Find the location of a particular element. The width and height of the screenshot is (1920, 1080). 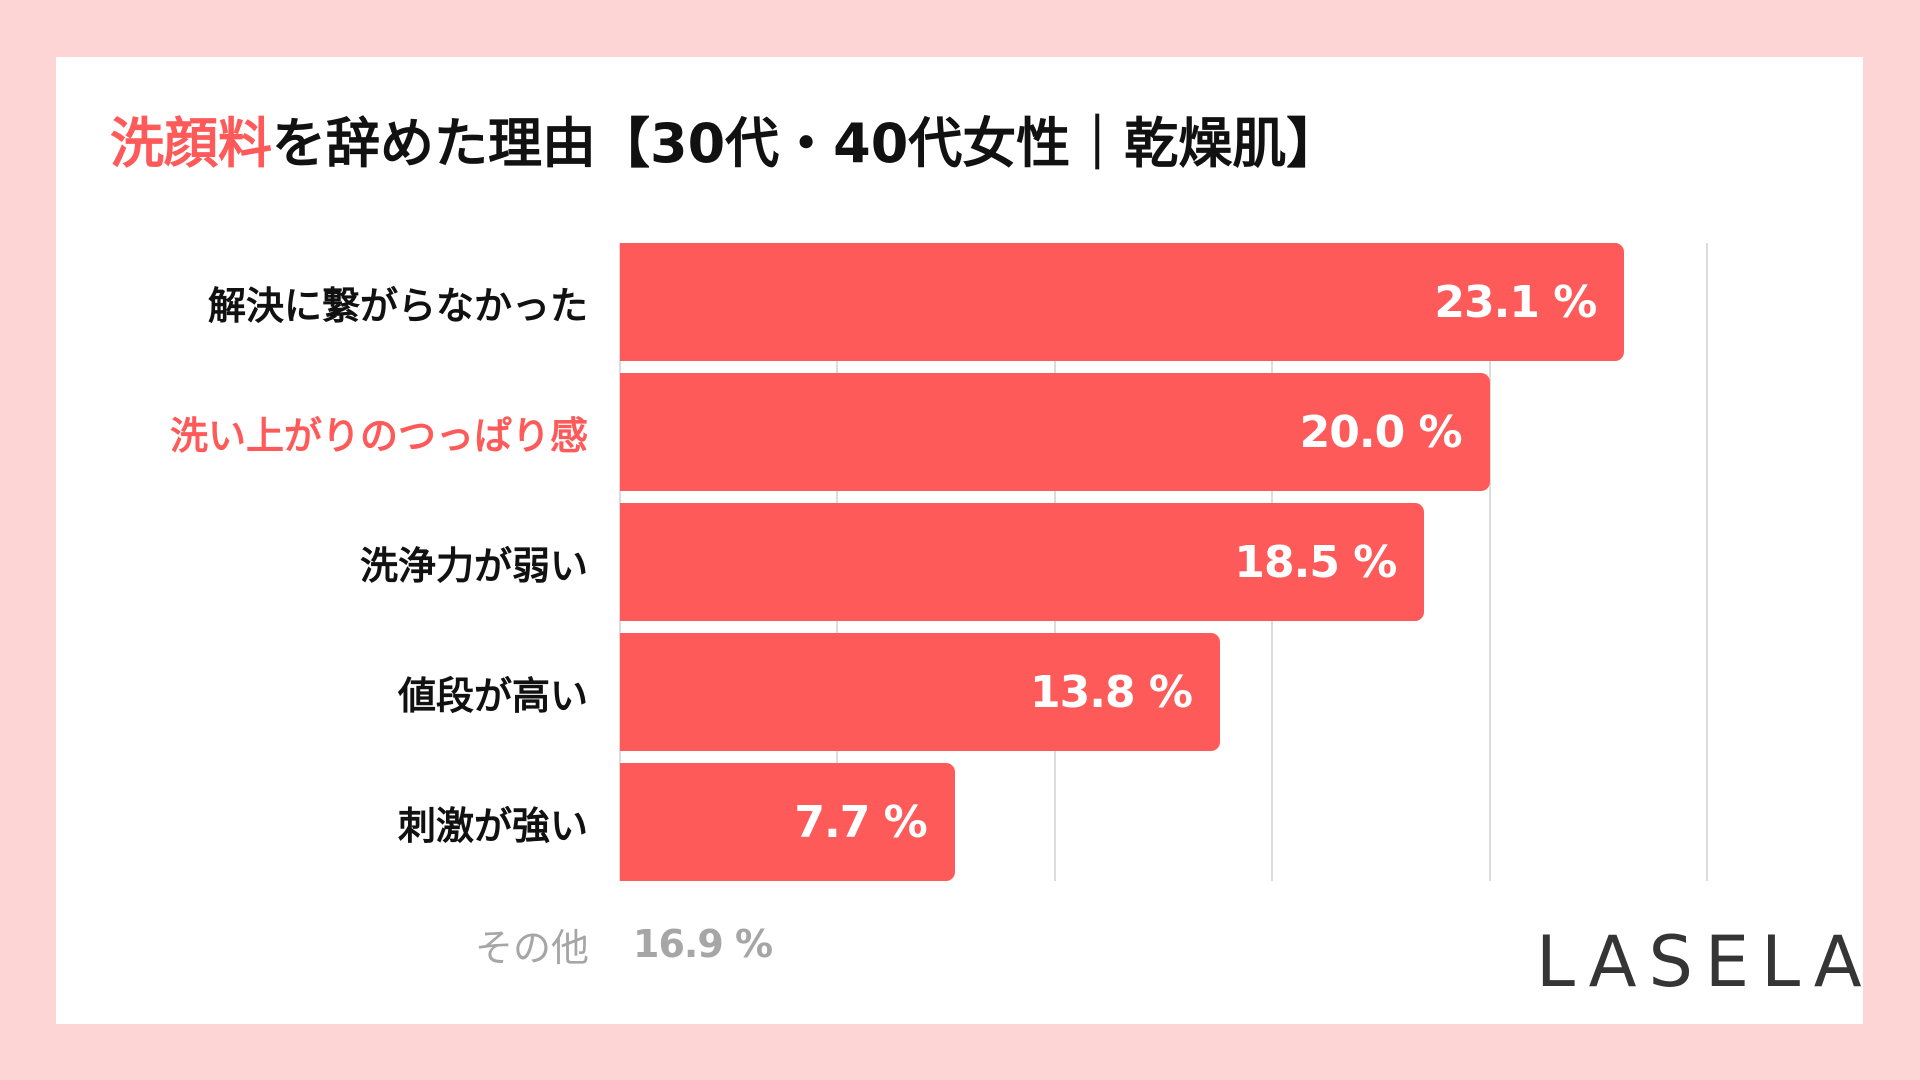

bar-row: 洗い上がりのつっぱり感 20.0 % is located at coordinates (959, 432).